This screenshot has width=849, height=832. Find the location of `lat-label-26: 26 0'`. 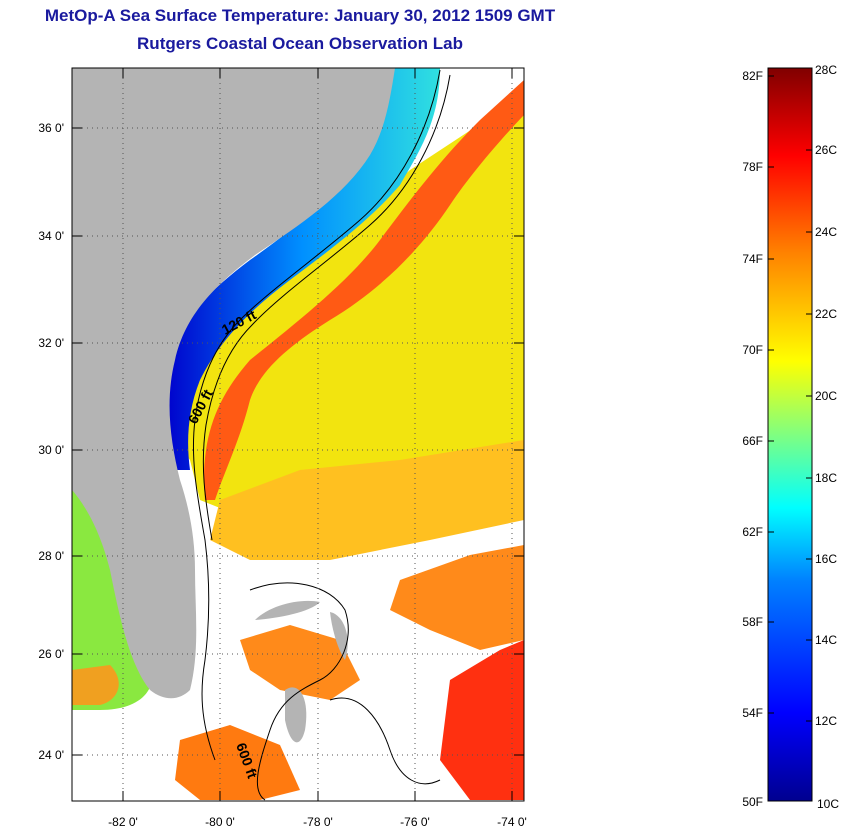

lat-label-26: 26 0' is located at coordinates (51, 654).